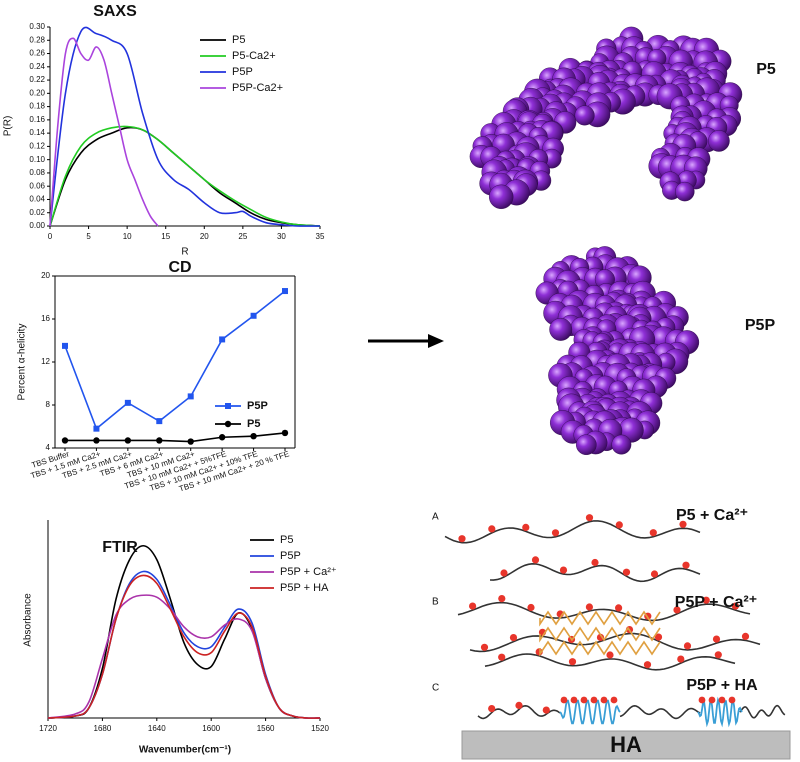 Image resolution: width=800 pixels, height=762 pixels. I want to click on y-tick-label: 0.26, so click(37, 53).